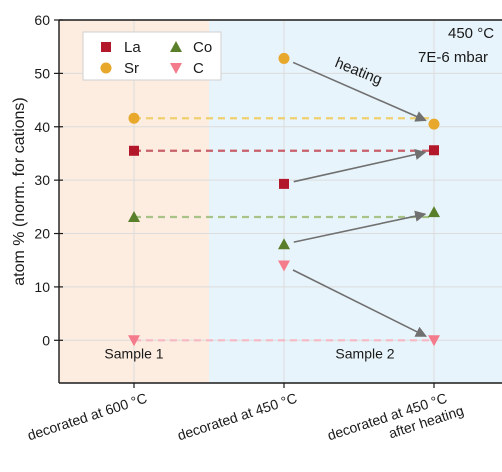  What do you see at coordinates (131, 68) in the screenshot?
I see `legend-label-sr: Sr` at bounding box center [131, 68].